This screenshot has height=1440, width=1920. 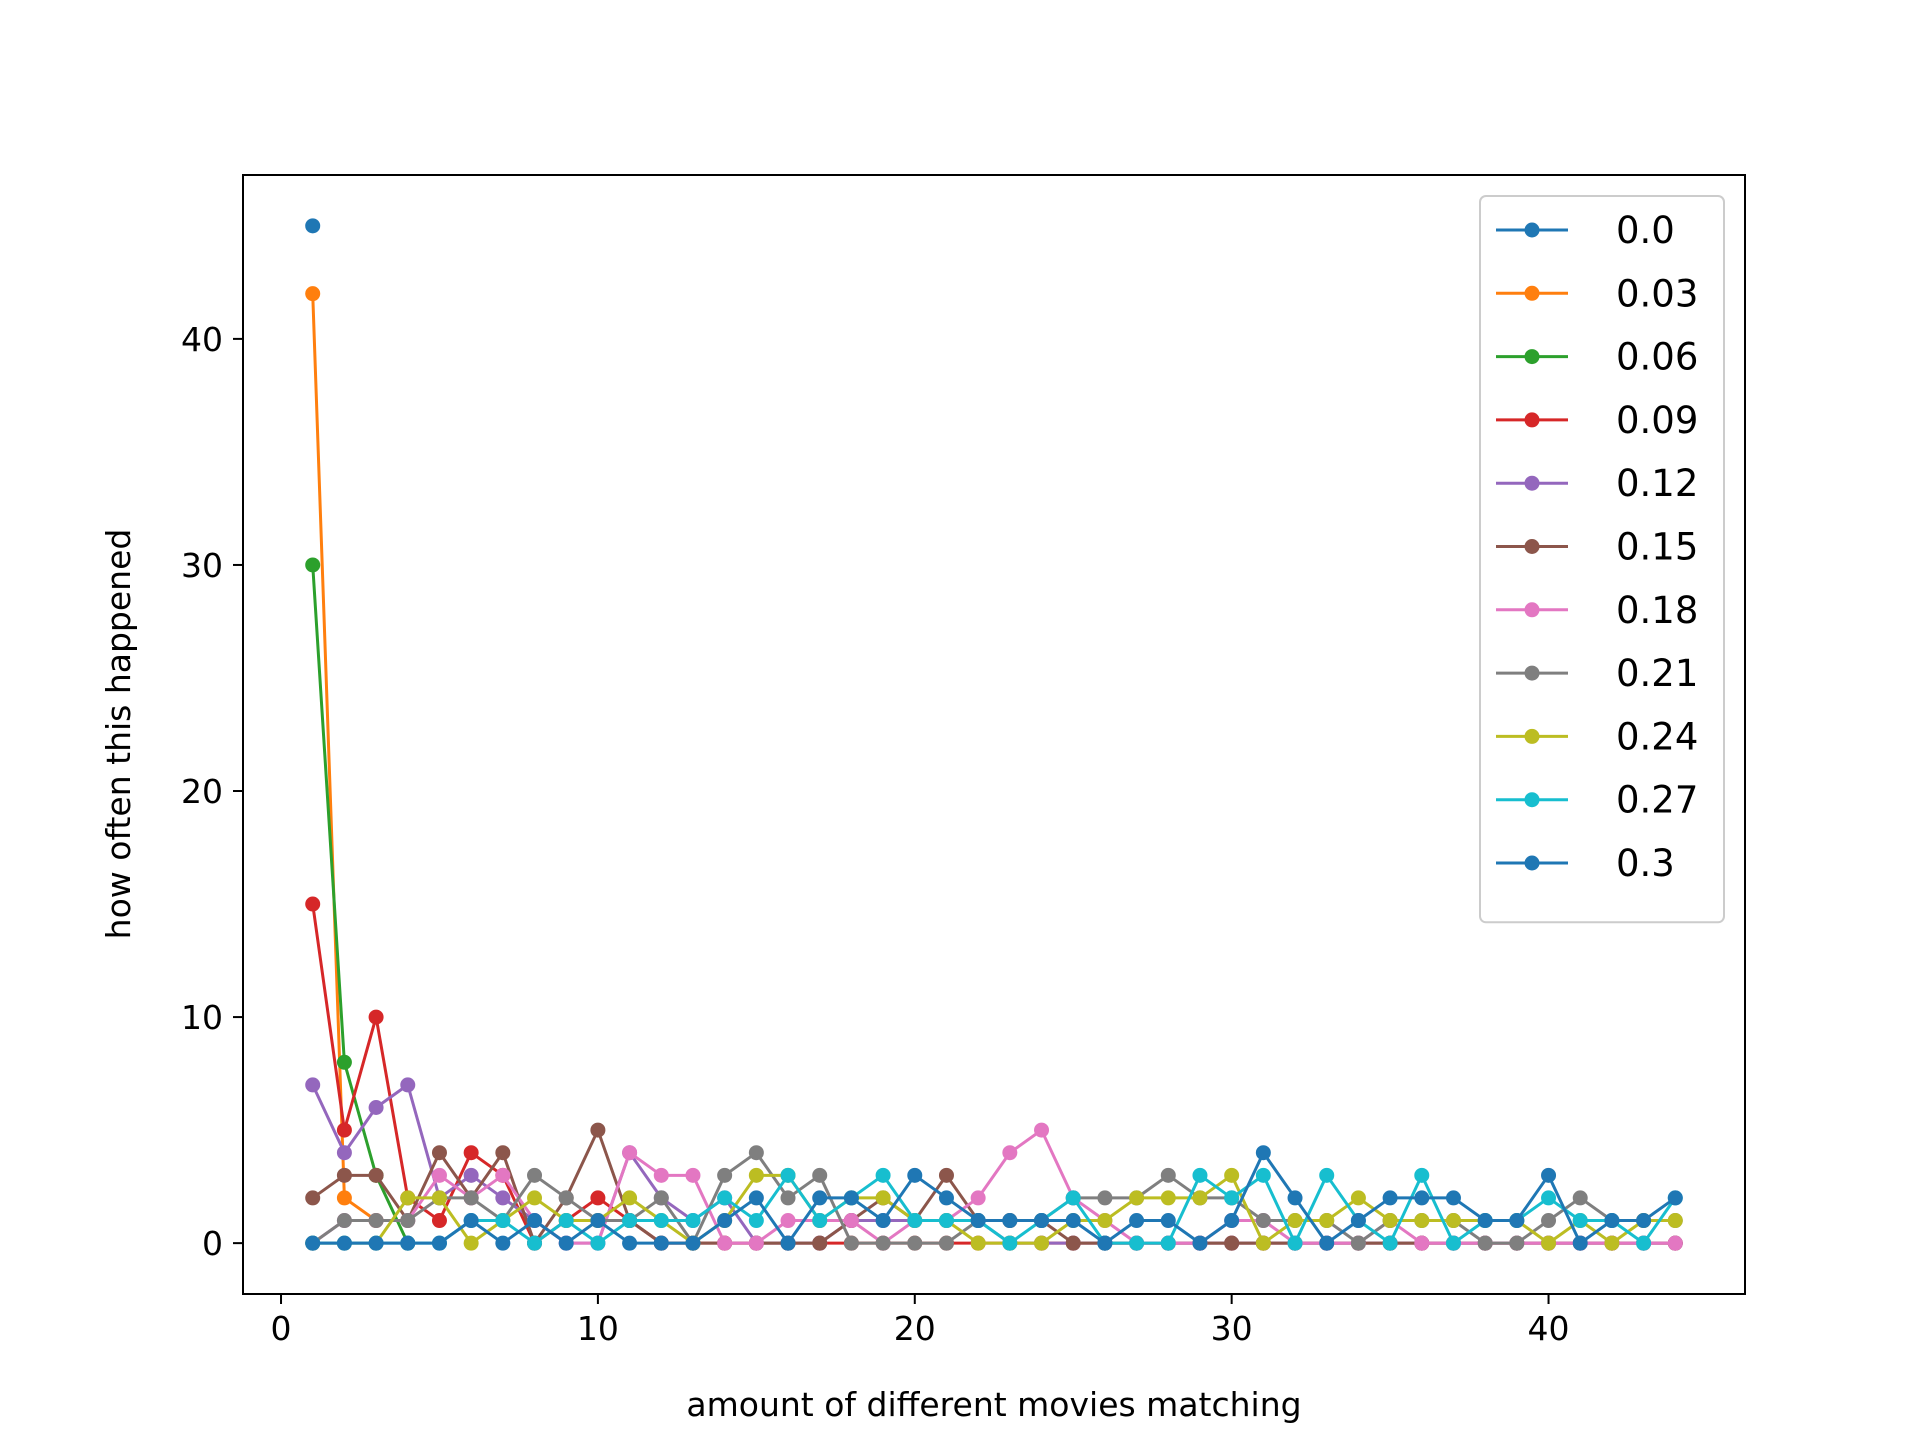 I want to click on legend-item: 0.3, so click(x=1585, y=863).